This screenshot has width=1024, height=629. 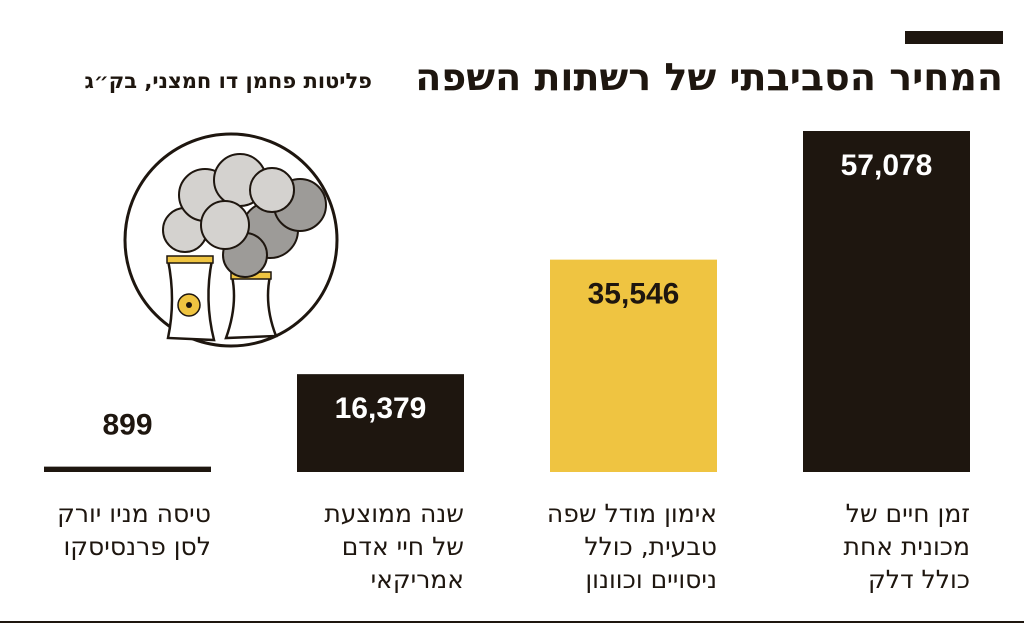 I want to click on category-label: לסן פרנסיסקו, so click(x=137, y=546).